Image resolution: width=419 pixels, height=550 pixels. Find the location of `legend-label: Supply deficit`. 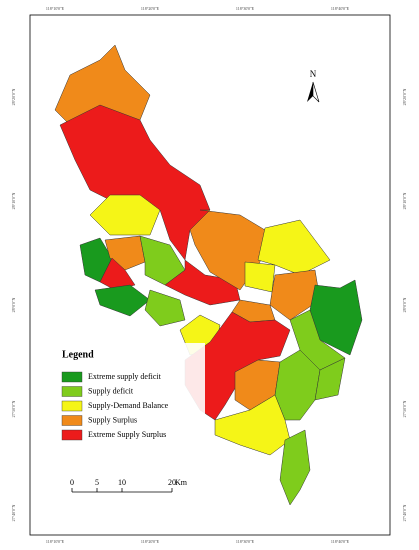

legend-label: Supply deficit is located at coordinates (111, 390).